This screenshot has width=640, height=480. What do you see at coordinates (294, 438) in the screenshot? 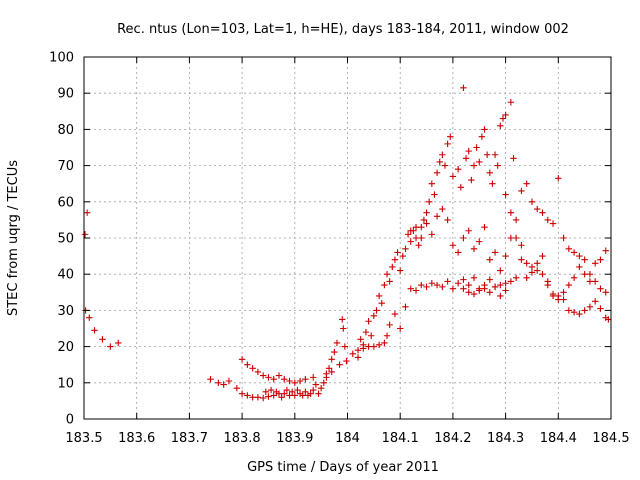
I see `x-tick-label: 183.9` at bounding box center [294, 438].